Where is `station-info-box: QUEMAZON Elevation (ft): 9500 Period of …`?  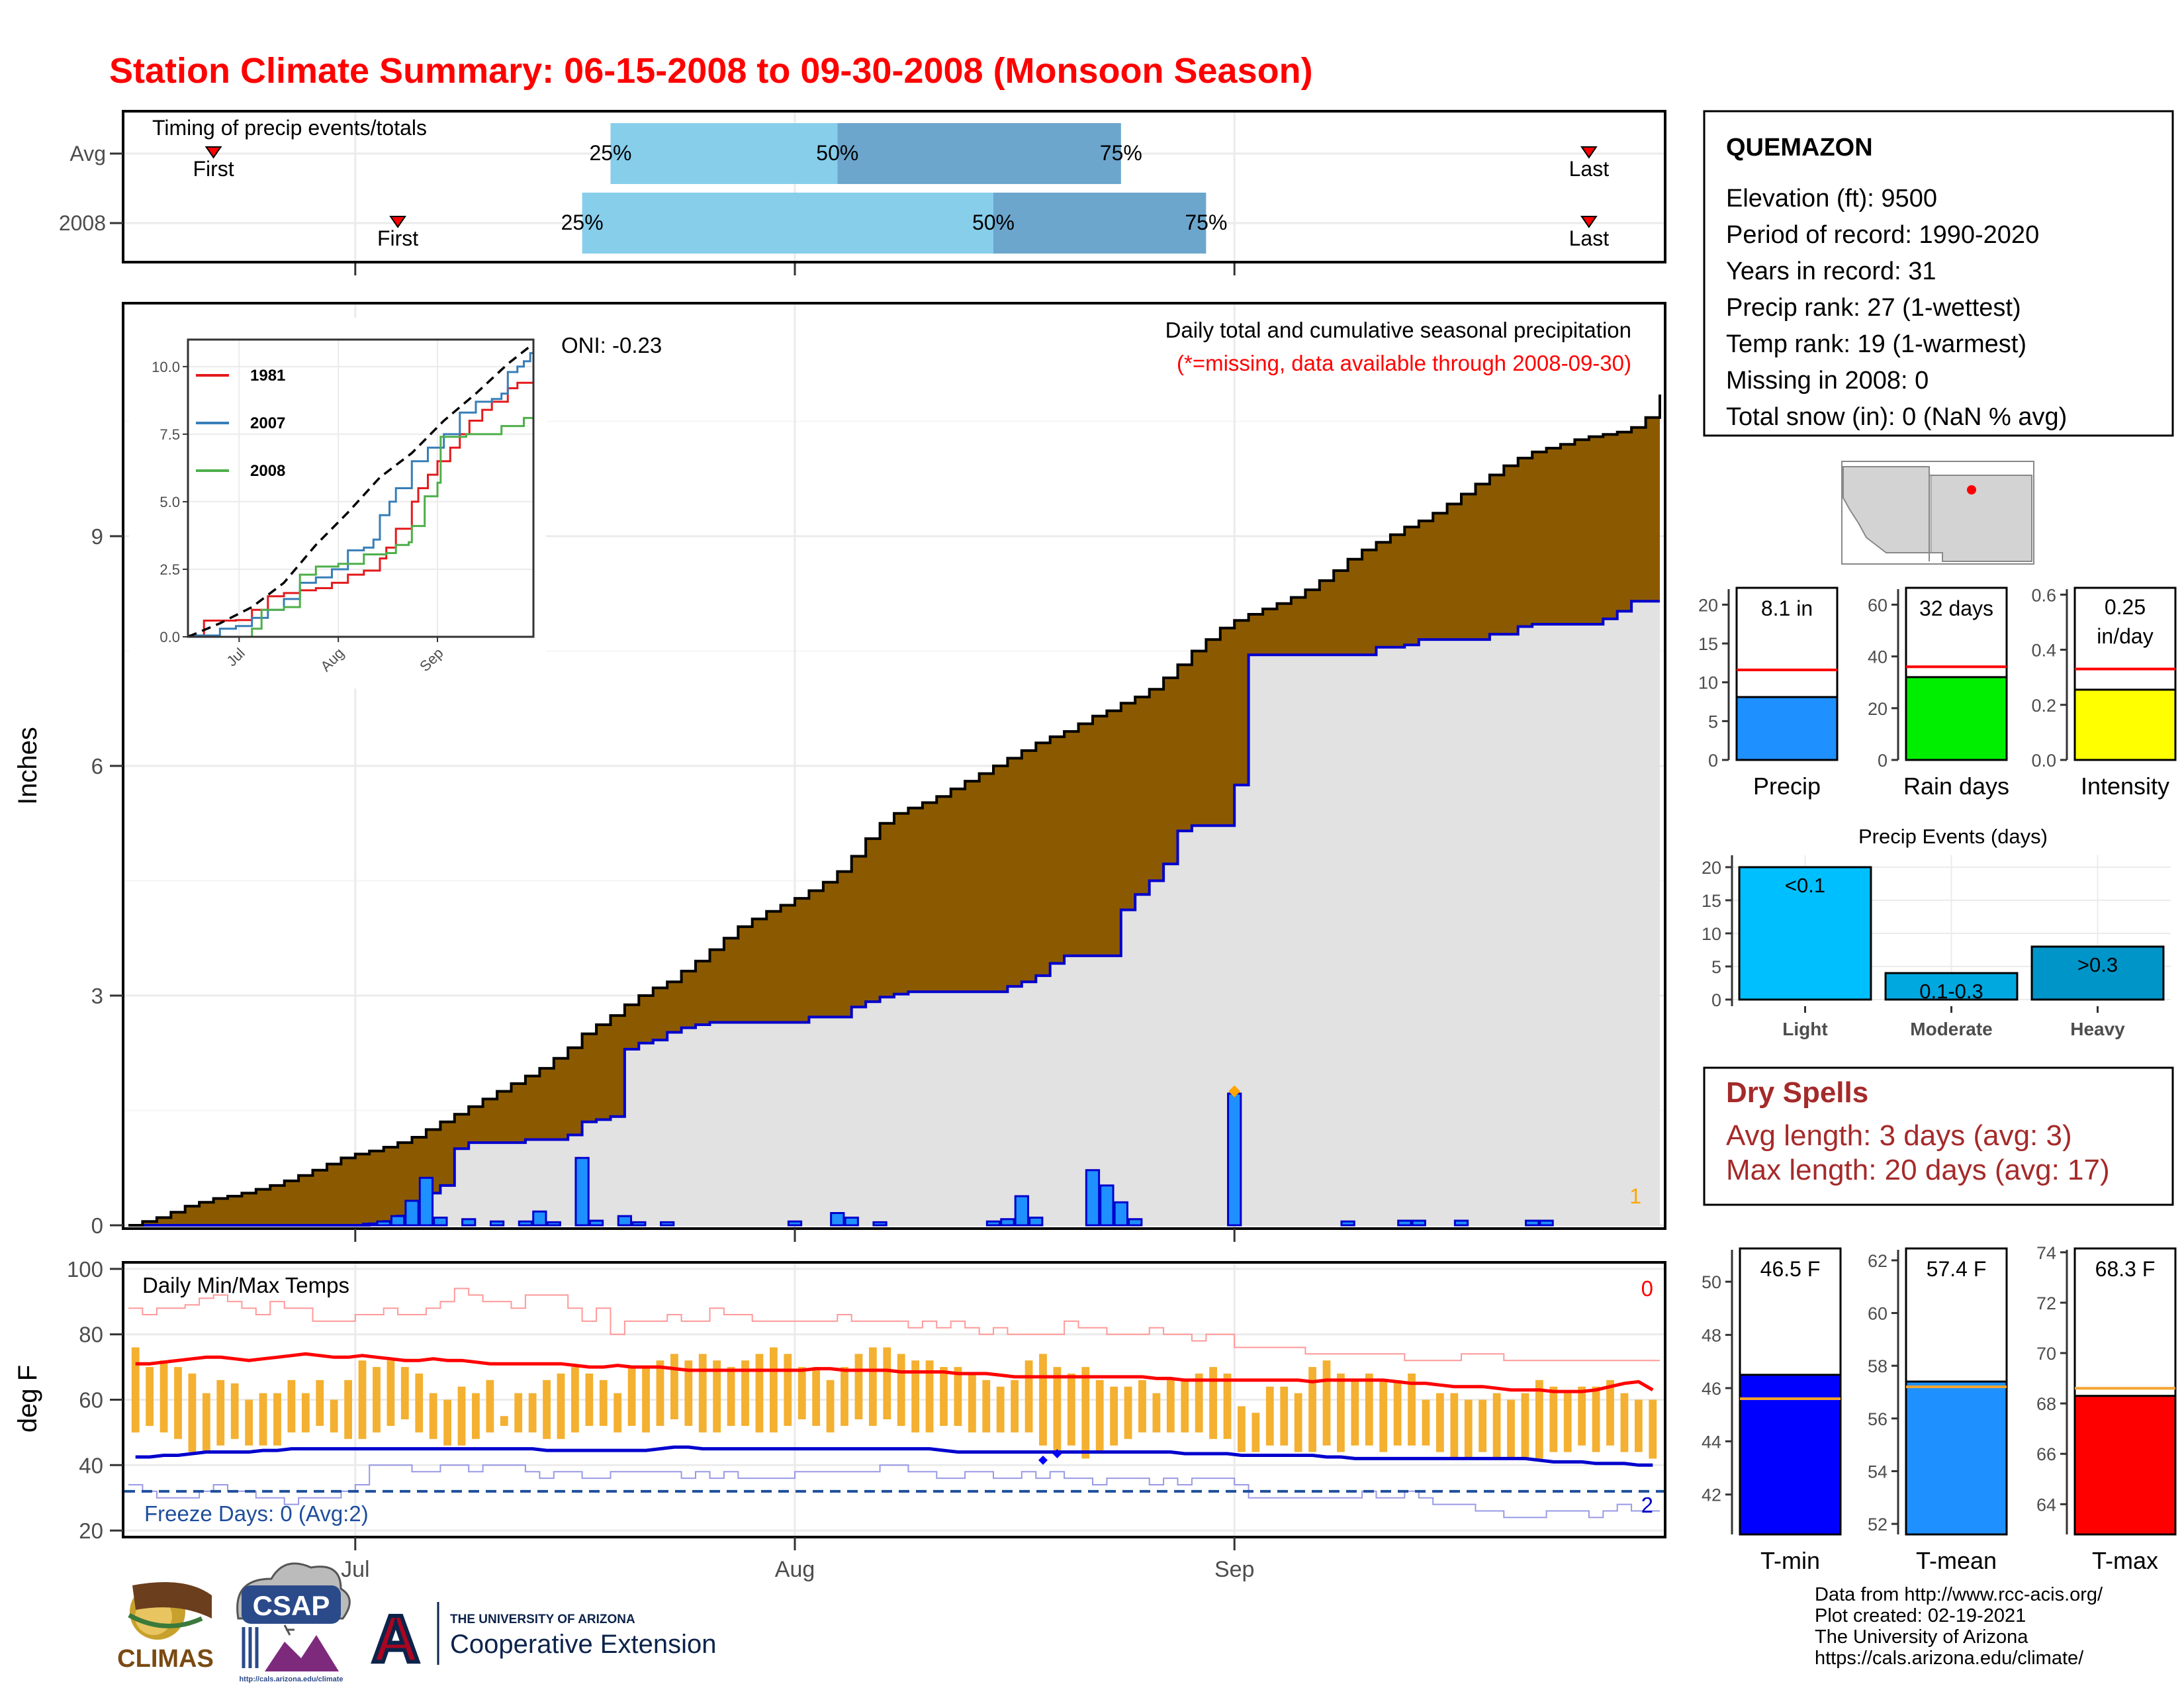
station-info-box: QUEMAZON Elevation (ft): 9500 Period of … is located at coordinates (1939, 273).